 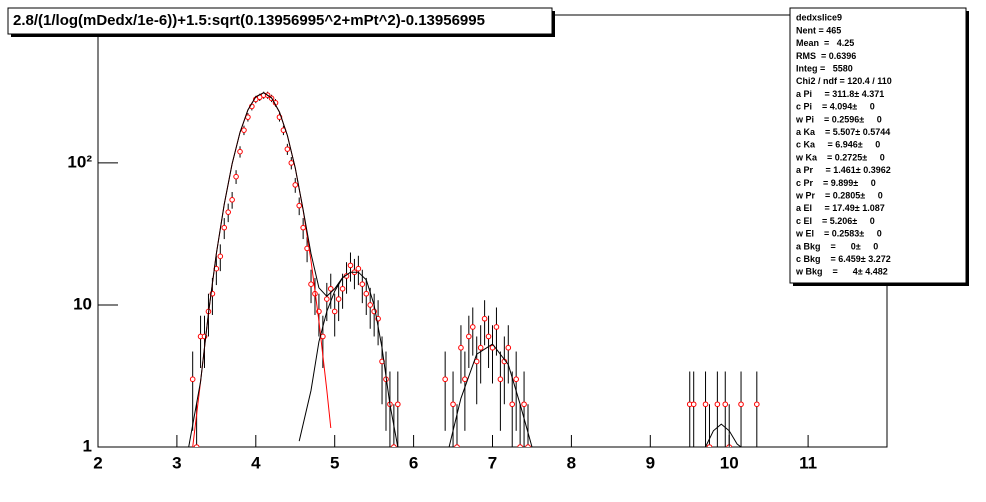 I want to click on stats-line: c Pr = 9.899± 0, so click(x=836, y=183).